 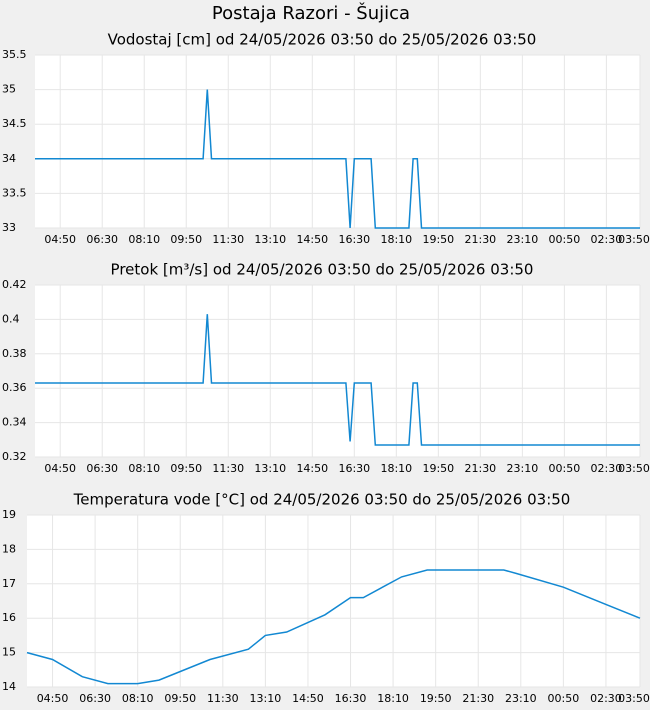 What do you see at coordinates (9, 227) in the screenshot?
I see `y-tick-label: 33` at bounding box center [9, 227].